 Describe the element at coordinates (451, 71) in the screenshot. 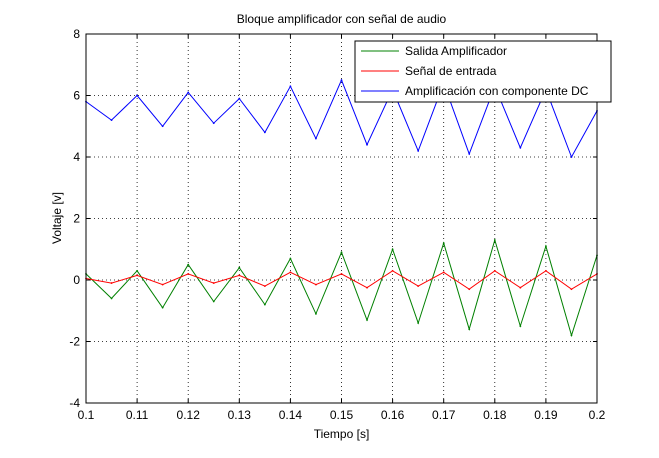

I see `legend-label-entrada: Señal de entrada` at that location.